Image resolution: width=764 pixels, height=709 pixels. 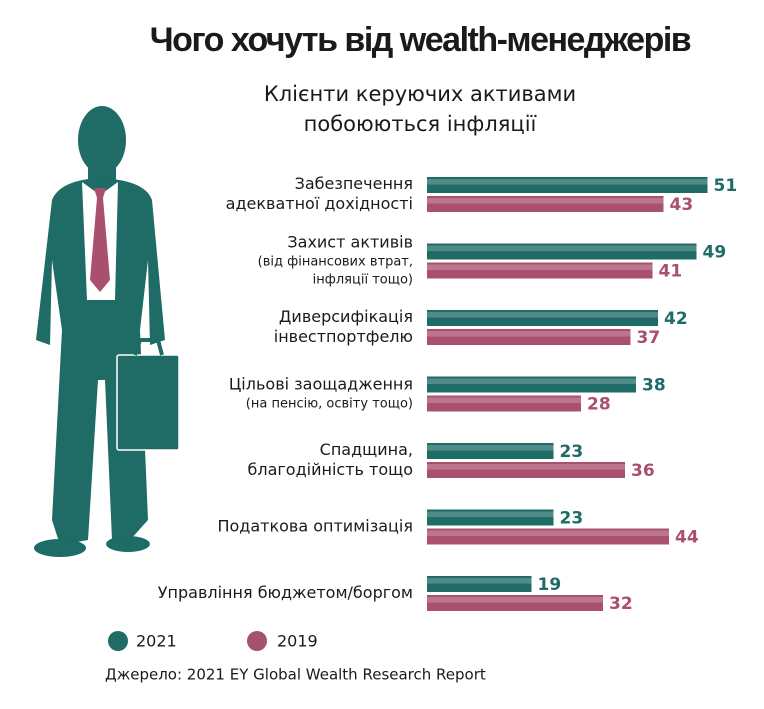 I want to click on chart-title: Чого хочуть від wealth-менеджерів, so click(x=420, y=40).